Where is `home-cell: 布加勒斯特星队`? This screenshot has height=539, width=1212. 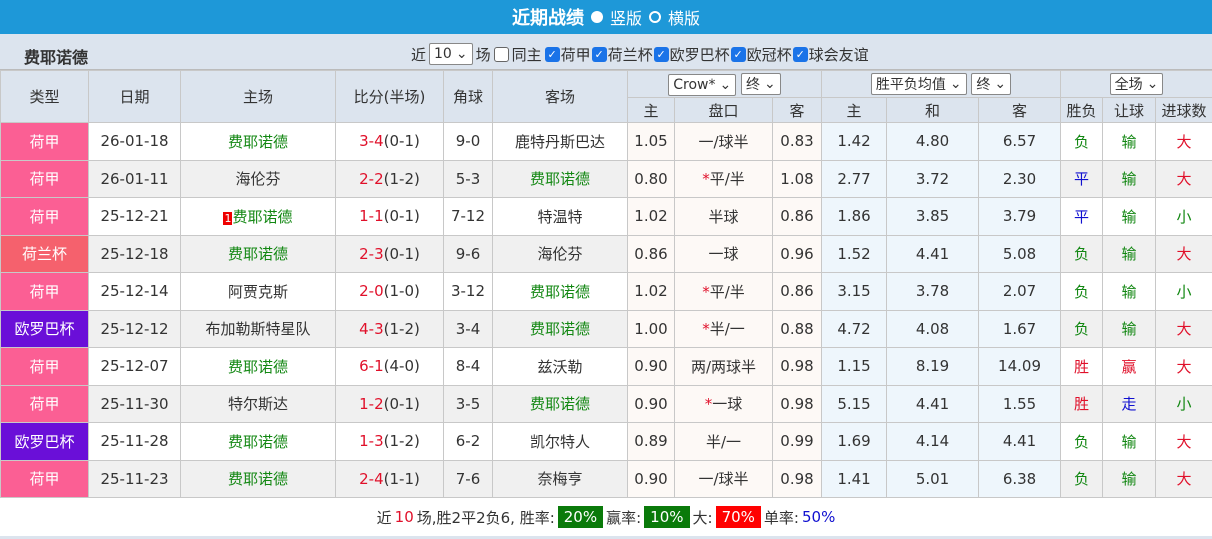
home-cell: 布加勒斯特星队 is located at coordinates (258, 329).